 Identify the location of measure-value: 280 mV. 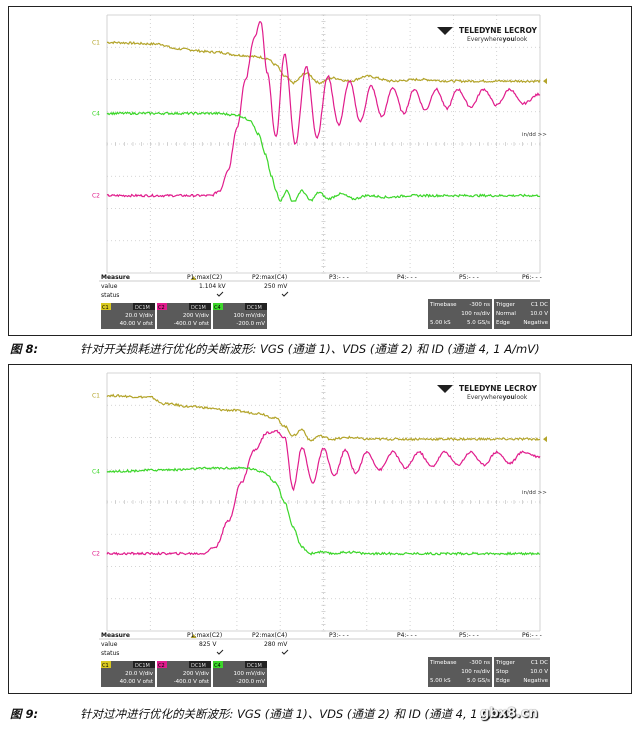
(276, 644).